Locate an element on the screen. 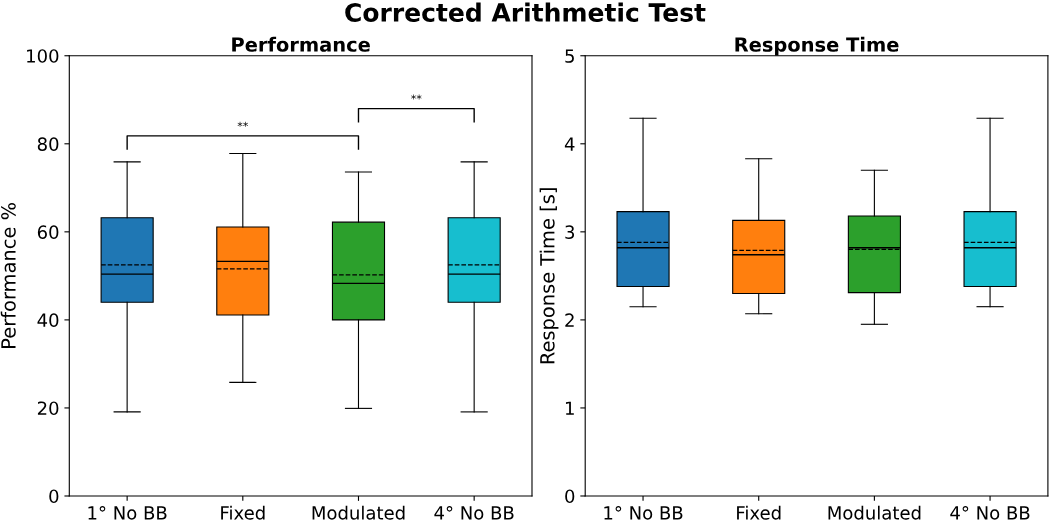  y-tick-label: 3 is located at coordinates (570, 232).